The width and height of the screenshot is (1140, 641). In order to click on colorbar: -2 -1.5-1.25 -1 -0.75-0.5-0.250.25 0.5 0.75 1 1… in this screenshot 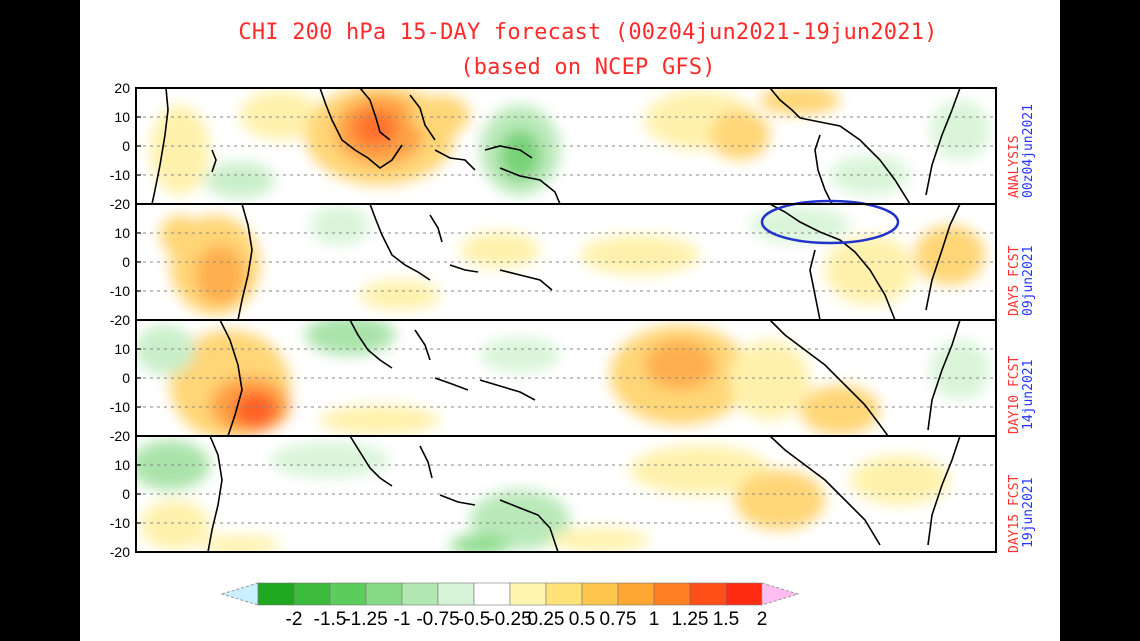, I will do `click(510, 606)`.